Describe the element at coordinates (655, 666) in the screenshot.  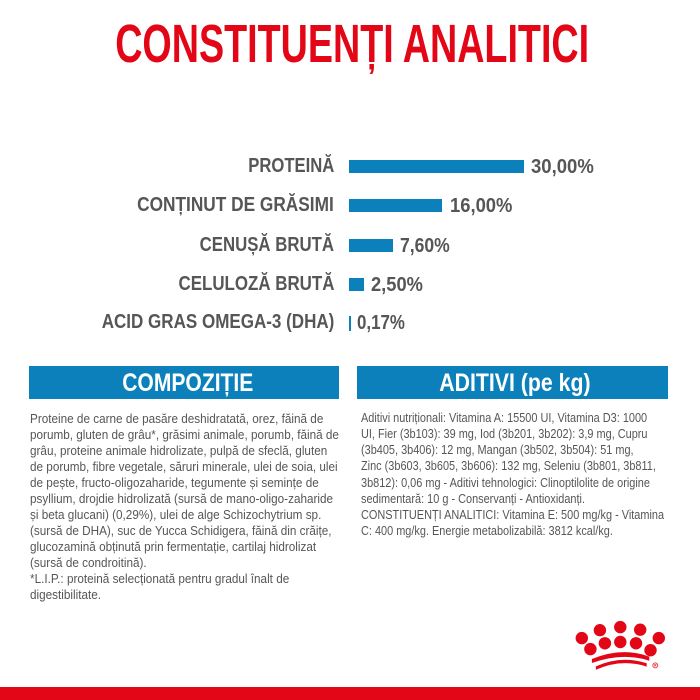
I see `svg-text: R` at that location.